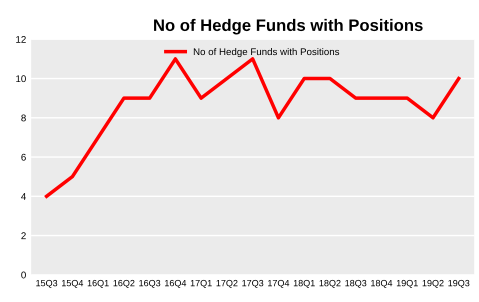 The width and height of the screenshot is (479, 302). What do you see at coordinates (73, 284) in the screenshot?
I see `x-tick-label: 15Q4` at bounding box center [73, 284].